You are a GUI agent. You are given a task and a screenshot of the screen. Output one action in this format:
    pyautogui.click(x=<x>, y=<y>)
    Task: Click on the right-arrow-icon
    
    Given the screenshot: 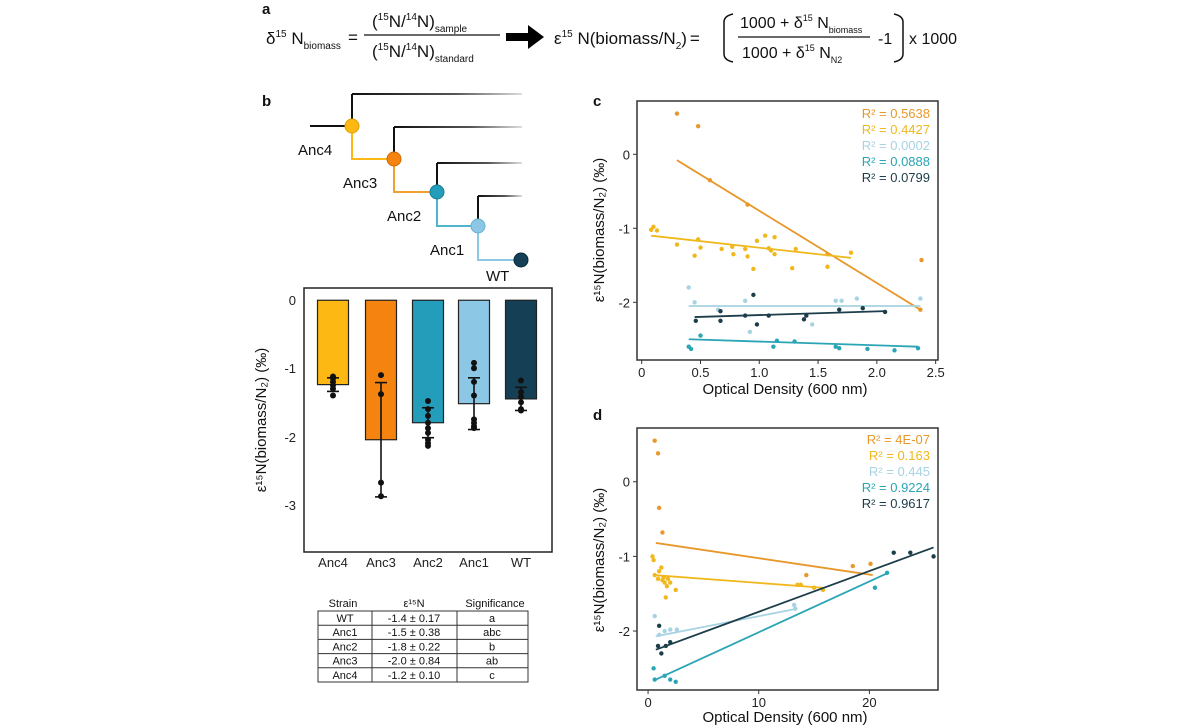 What is the action you would take?
    pyautogui.click(x=525, y=37)
    